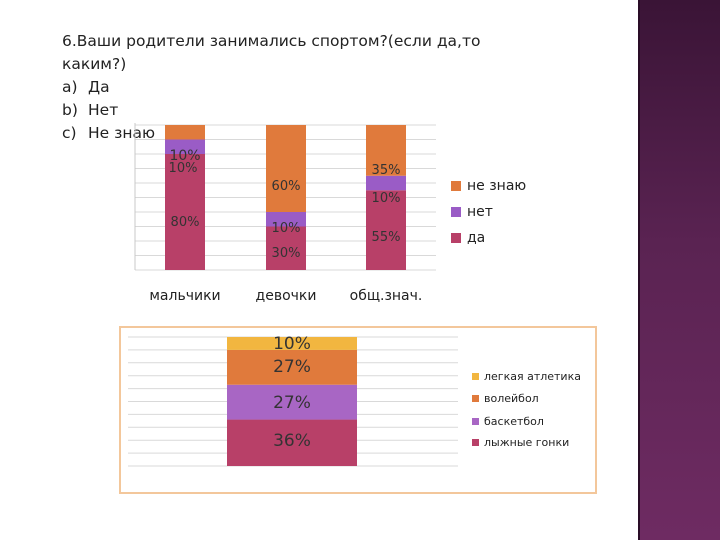  What do you see at coordinates (511, 398) in the screenshot?
I see `legend-label: волейбол` at bounding box center [511, 398].